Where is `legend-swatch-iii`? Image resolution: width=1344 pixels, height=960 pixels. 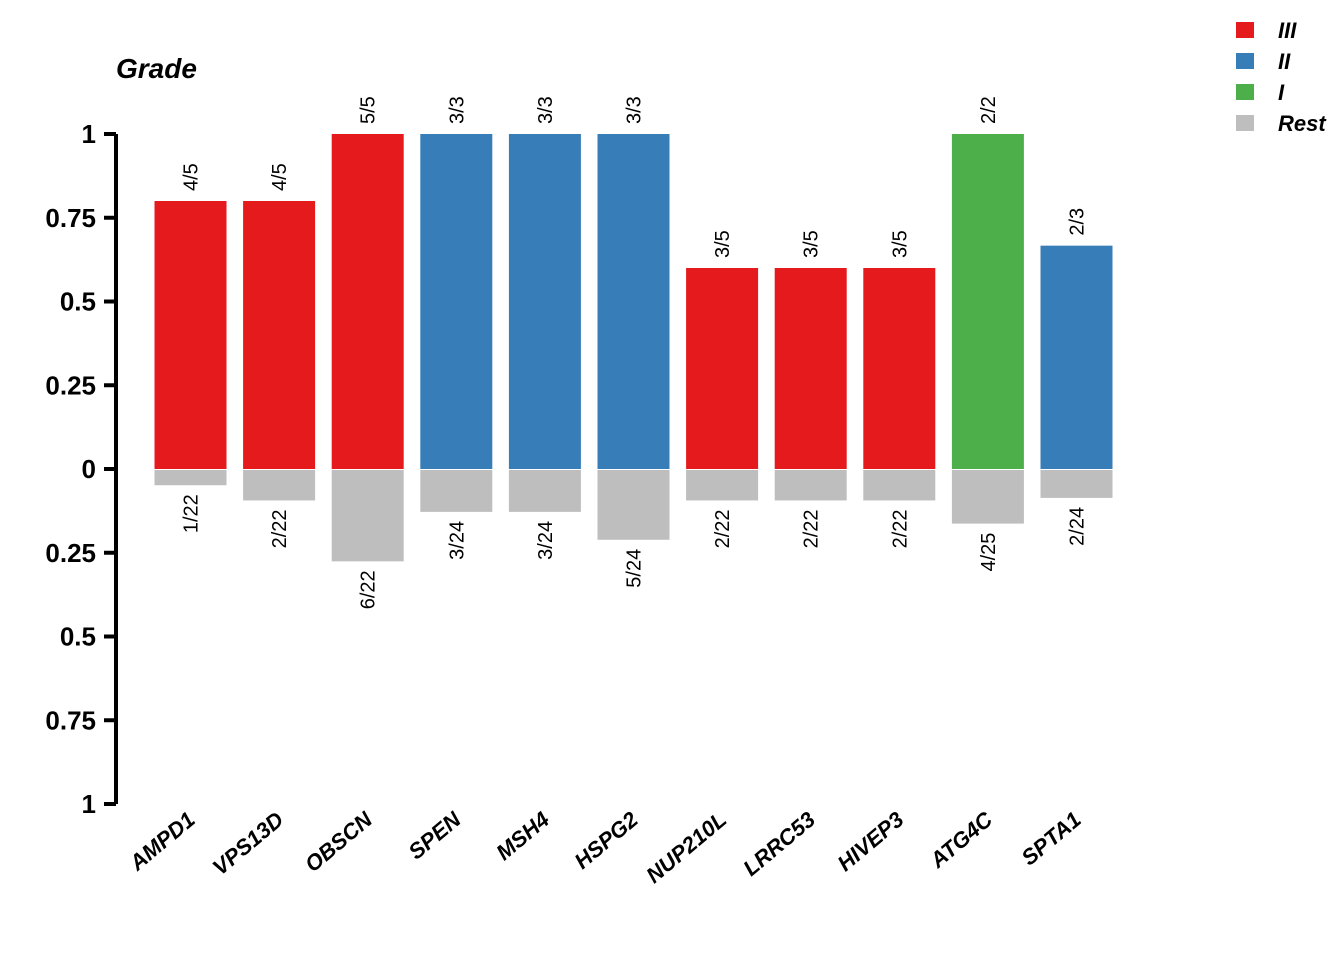
legend-swatch-iii is located at coordinates (1245, 30).